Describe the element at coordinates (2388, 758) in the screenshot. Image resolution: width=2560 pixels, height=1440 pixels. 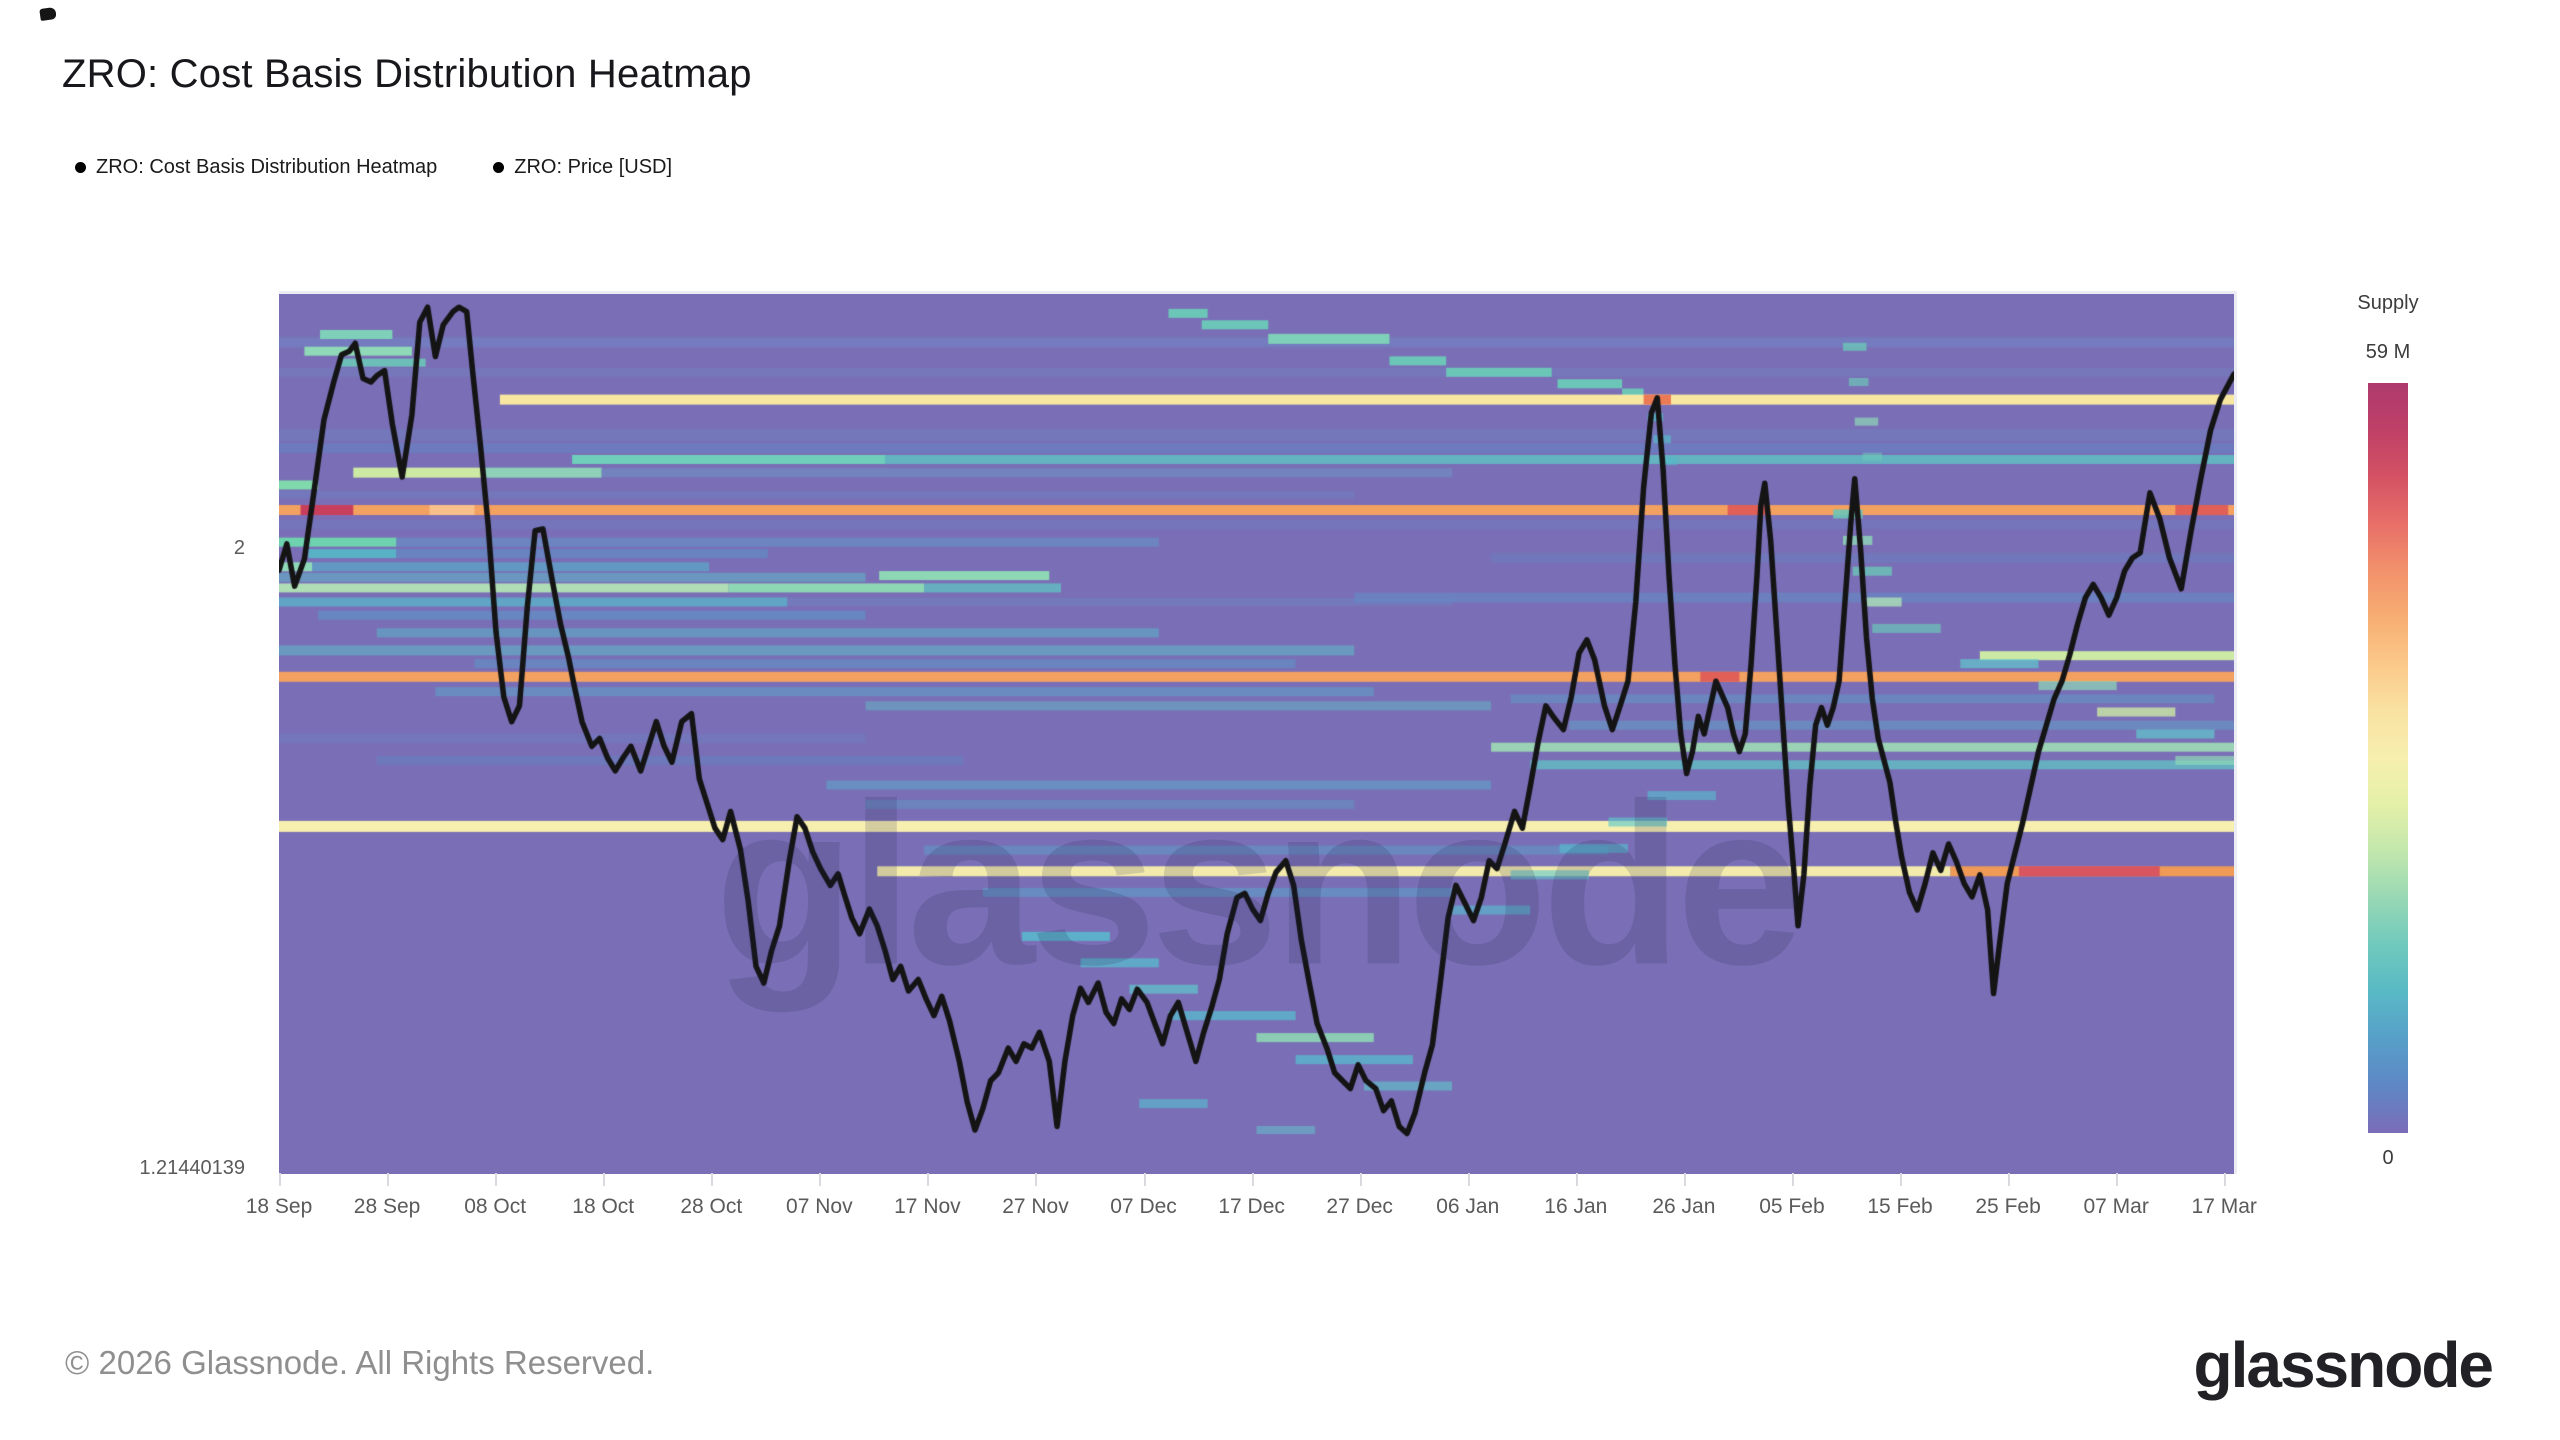
I see `colorbar-gradient` at that location.